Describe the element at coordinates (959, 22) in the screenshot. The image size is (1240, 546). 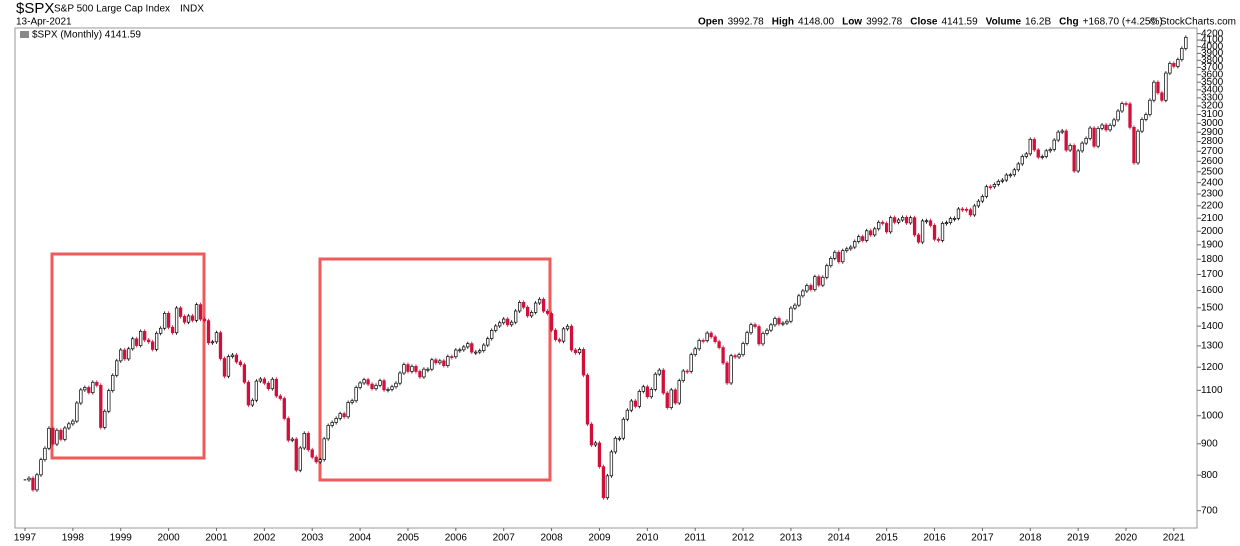
I see `stat-value: 4141.59` at that location.